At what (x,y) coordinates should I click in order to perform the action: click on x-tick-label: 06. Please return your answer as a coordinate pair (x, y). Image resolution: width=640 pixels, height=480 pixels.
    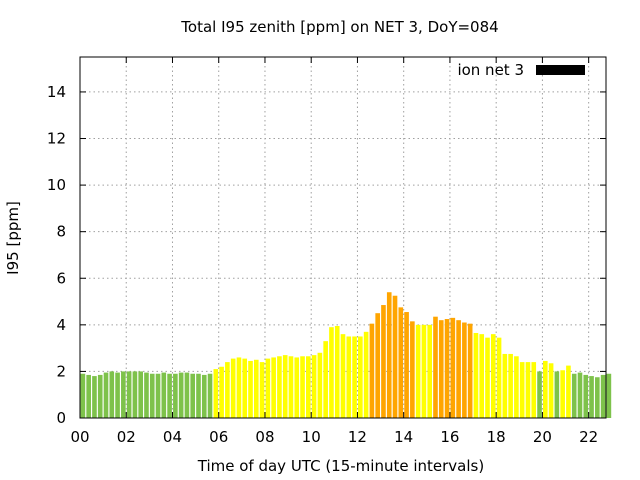
    Looking at the image, I should click on (218, 437).